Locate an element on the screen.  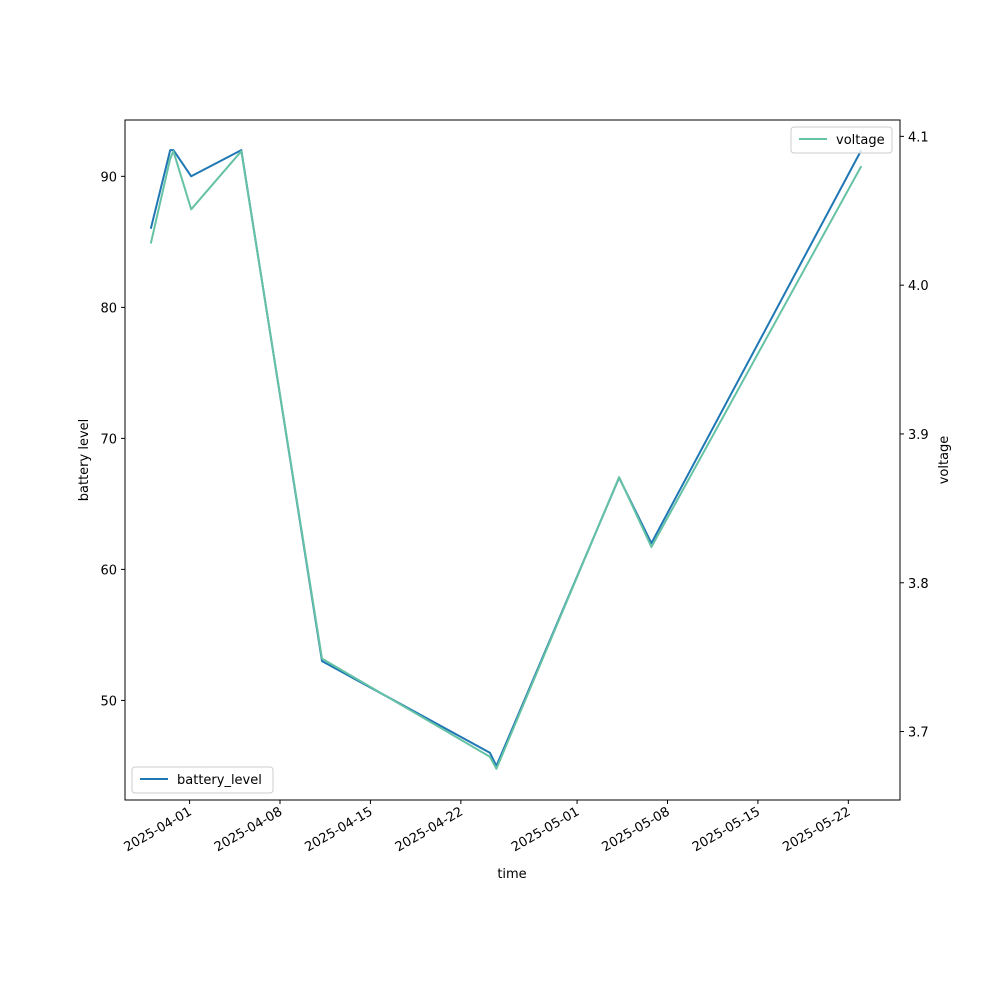
right-tick-label: 3.8 is located at coordinates (918, 584).